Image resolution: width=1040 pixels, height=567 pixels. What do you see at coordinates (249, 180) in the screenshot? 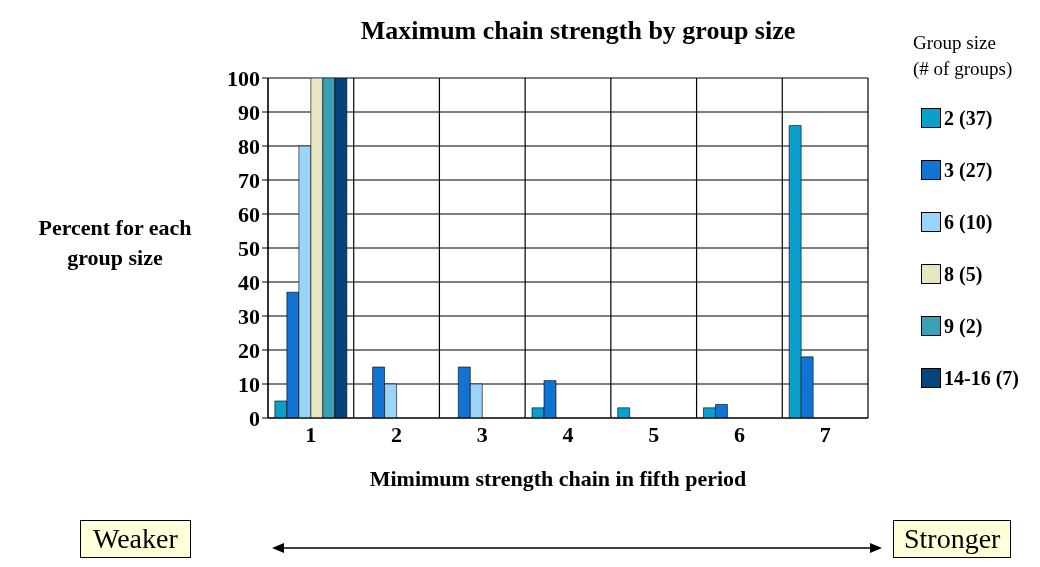
I see `y-tick-label: 70` at bounding box center [249, 180].